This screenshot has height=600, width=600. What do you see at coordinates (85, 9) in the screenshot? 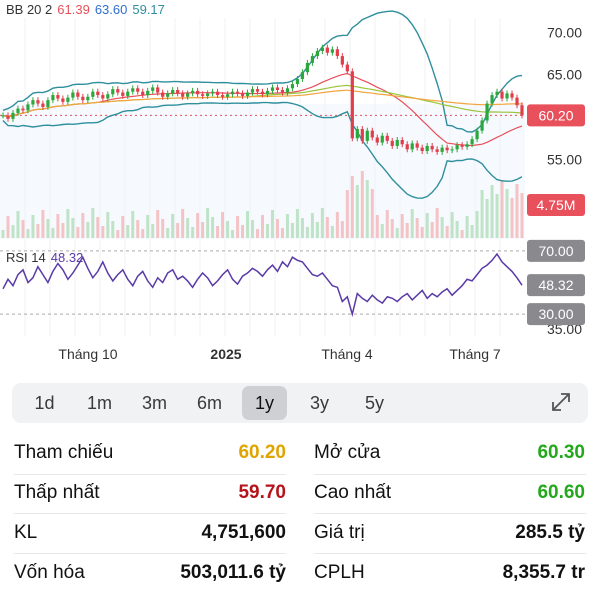
I see `bb-label: BB 20 2 61.39 63.60 59.17` at bounding box center [85, 9].